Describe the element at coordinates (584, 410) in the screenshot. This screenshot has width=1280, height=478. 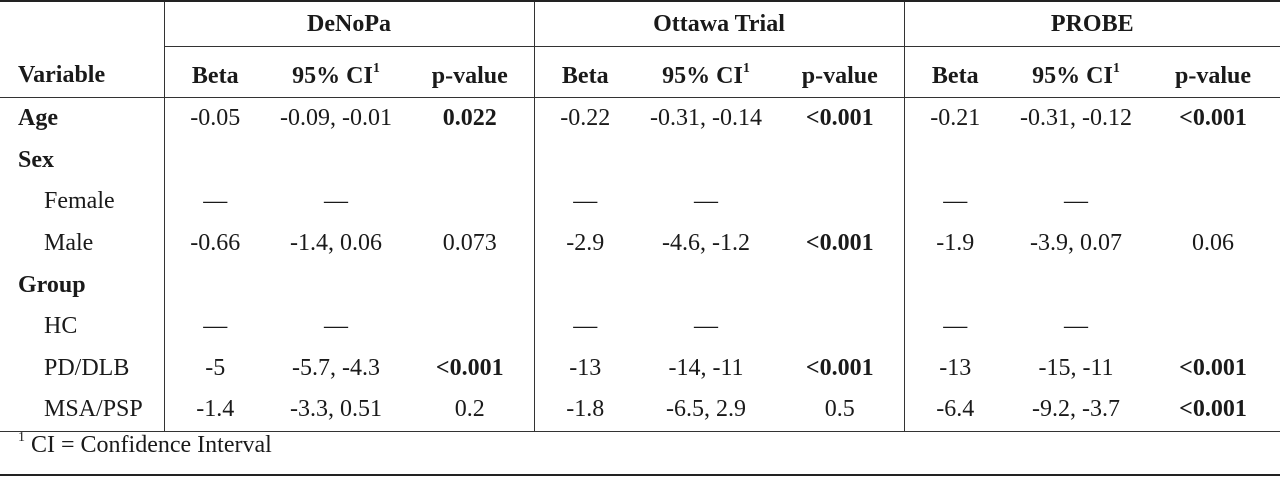
I see `beta-cell: -1.8` at that location.